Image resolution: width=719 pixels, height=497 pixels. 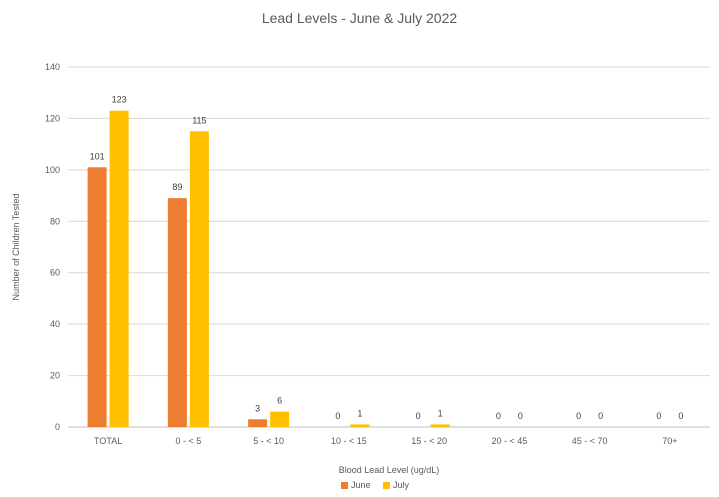 I want to click on data-label: 115, so click(x=199, y=120).